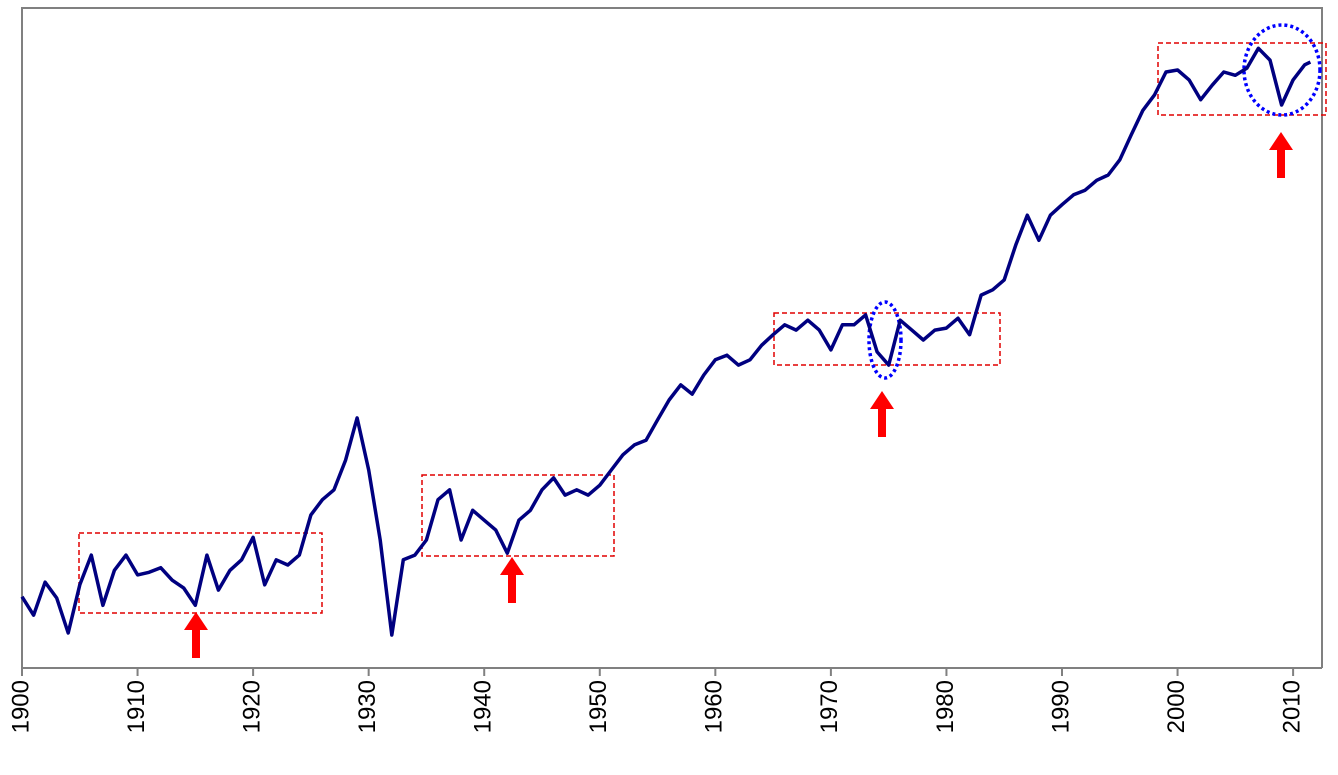 Image resolution: width=1338 pixels, height=775 pixels. I want to click on x-tick-label: 1980, so click(945, 706).